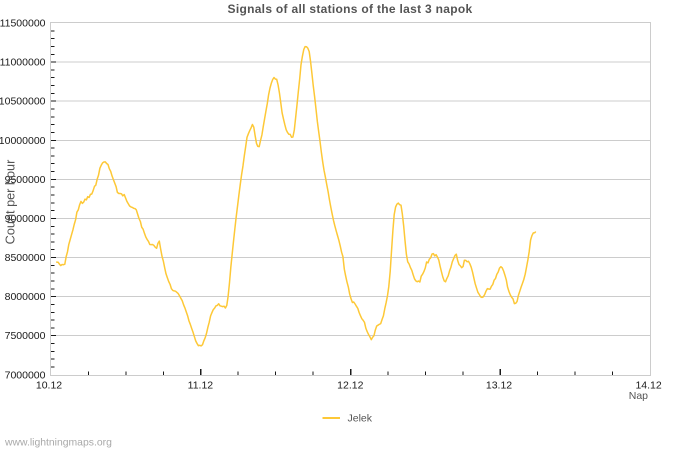  Describe the element at coordinates (25, 336) in the screenshot. I see `svg-text: 7500000` at that location.